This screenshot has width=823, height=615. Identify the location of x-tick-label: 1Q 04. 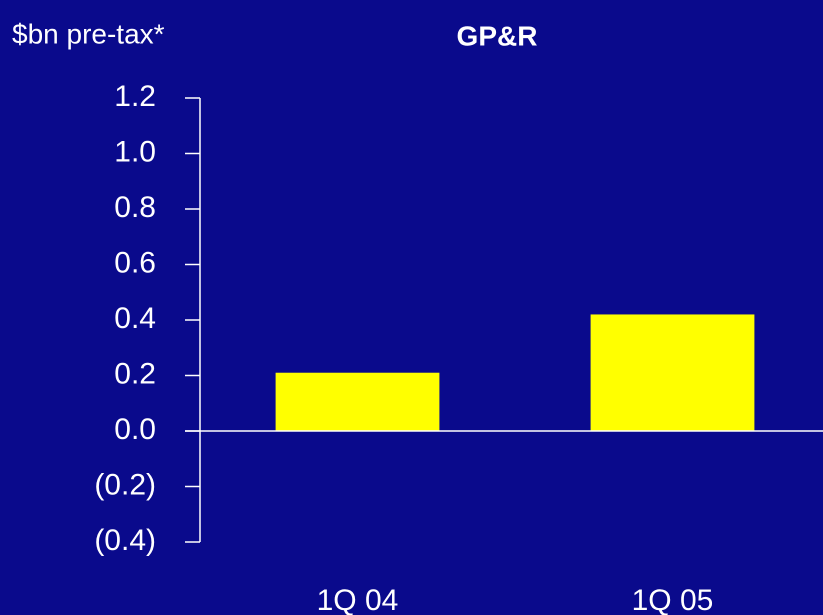
(358, 599).